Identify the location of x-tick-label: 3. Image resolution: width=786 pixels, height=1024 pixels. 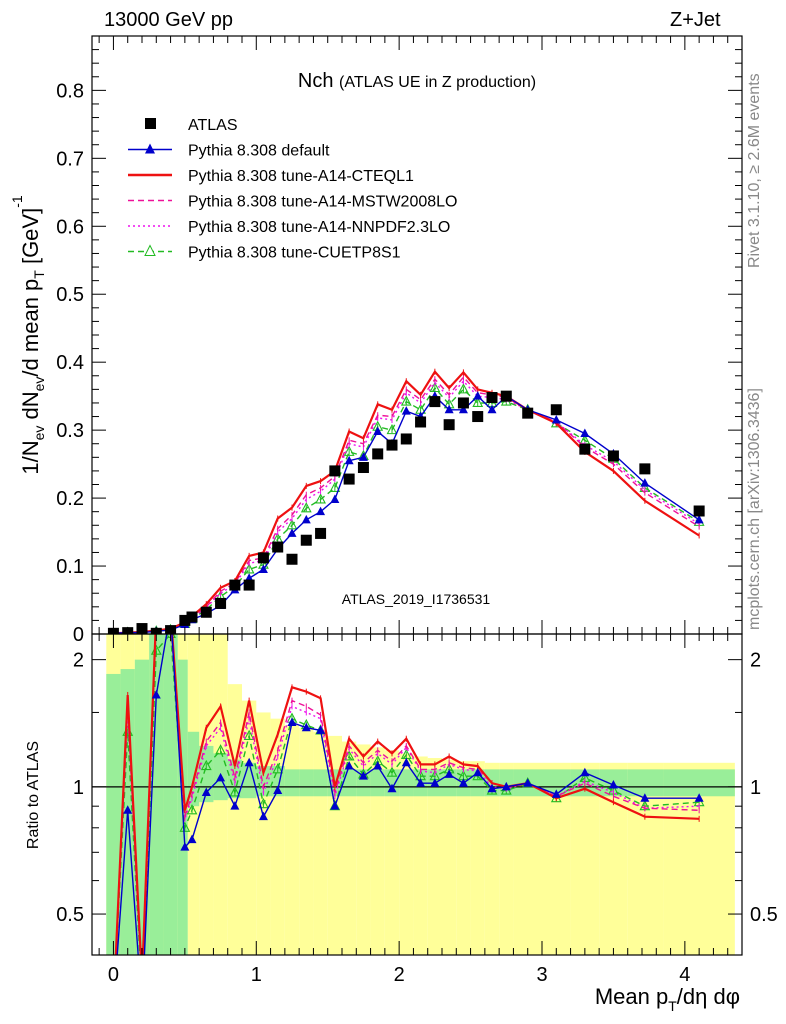
(541, 975).